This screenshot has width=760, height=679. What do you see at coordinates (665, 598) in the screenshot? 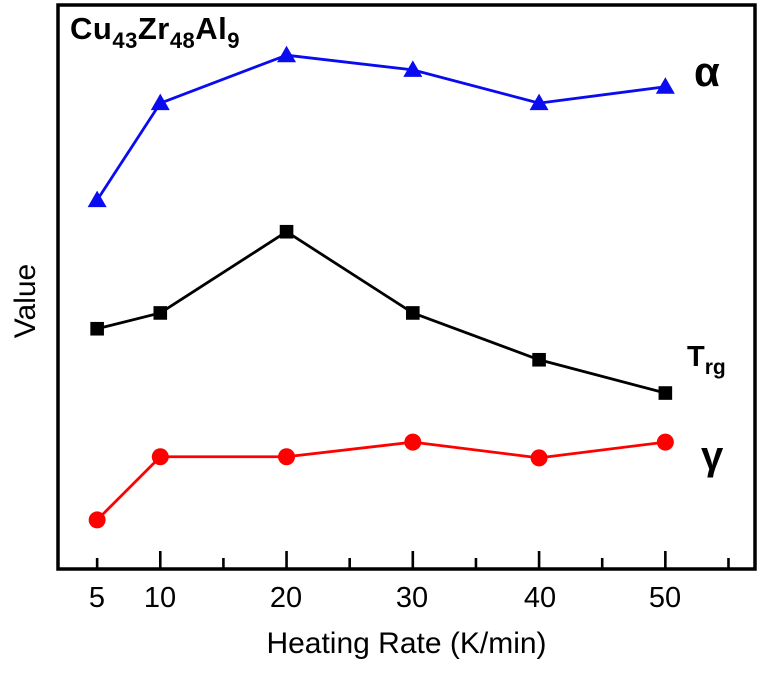
I see `x-tick-label-50: 50` at bounding box center [665, 598].